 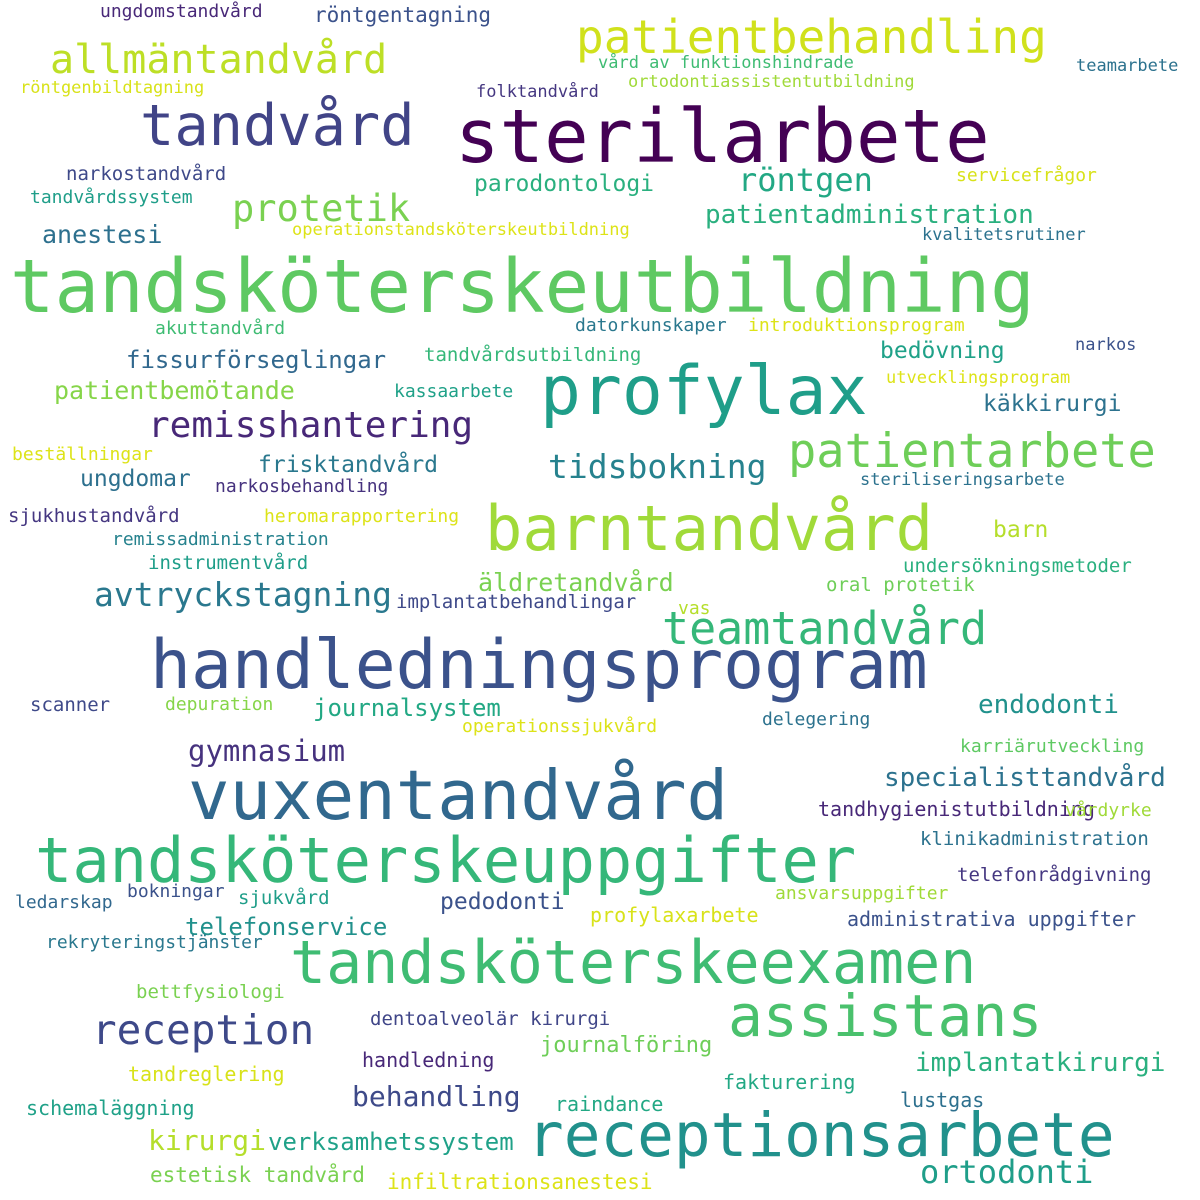 I want to click on word-delegering: delegering, so click(x=816, y=719).